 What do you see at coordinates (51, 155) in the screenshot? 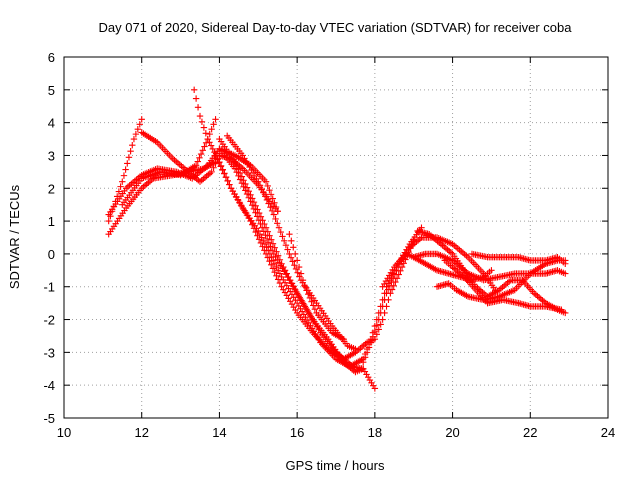
I see `y-tick-label: 3` at bounding box center [51, 155].